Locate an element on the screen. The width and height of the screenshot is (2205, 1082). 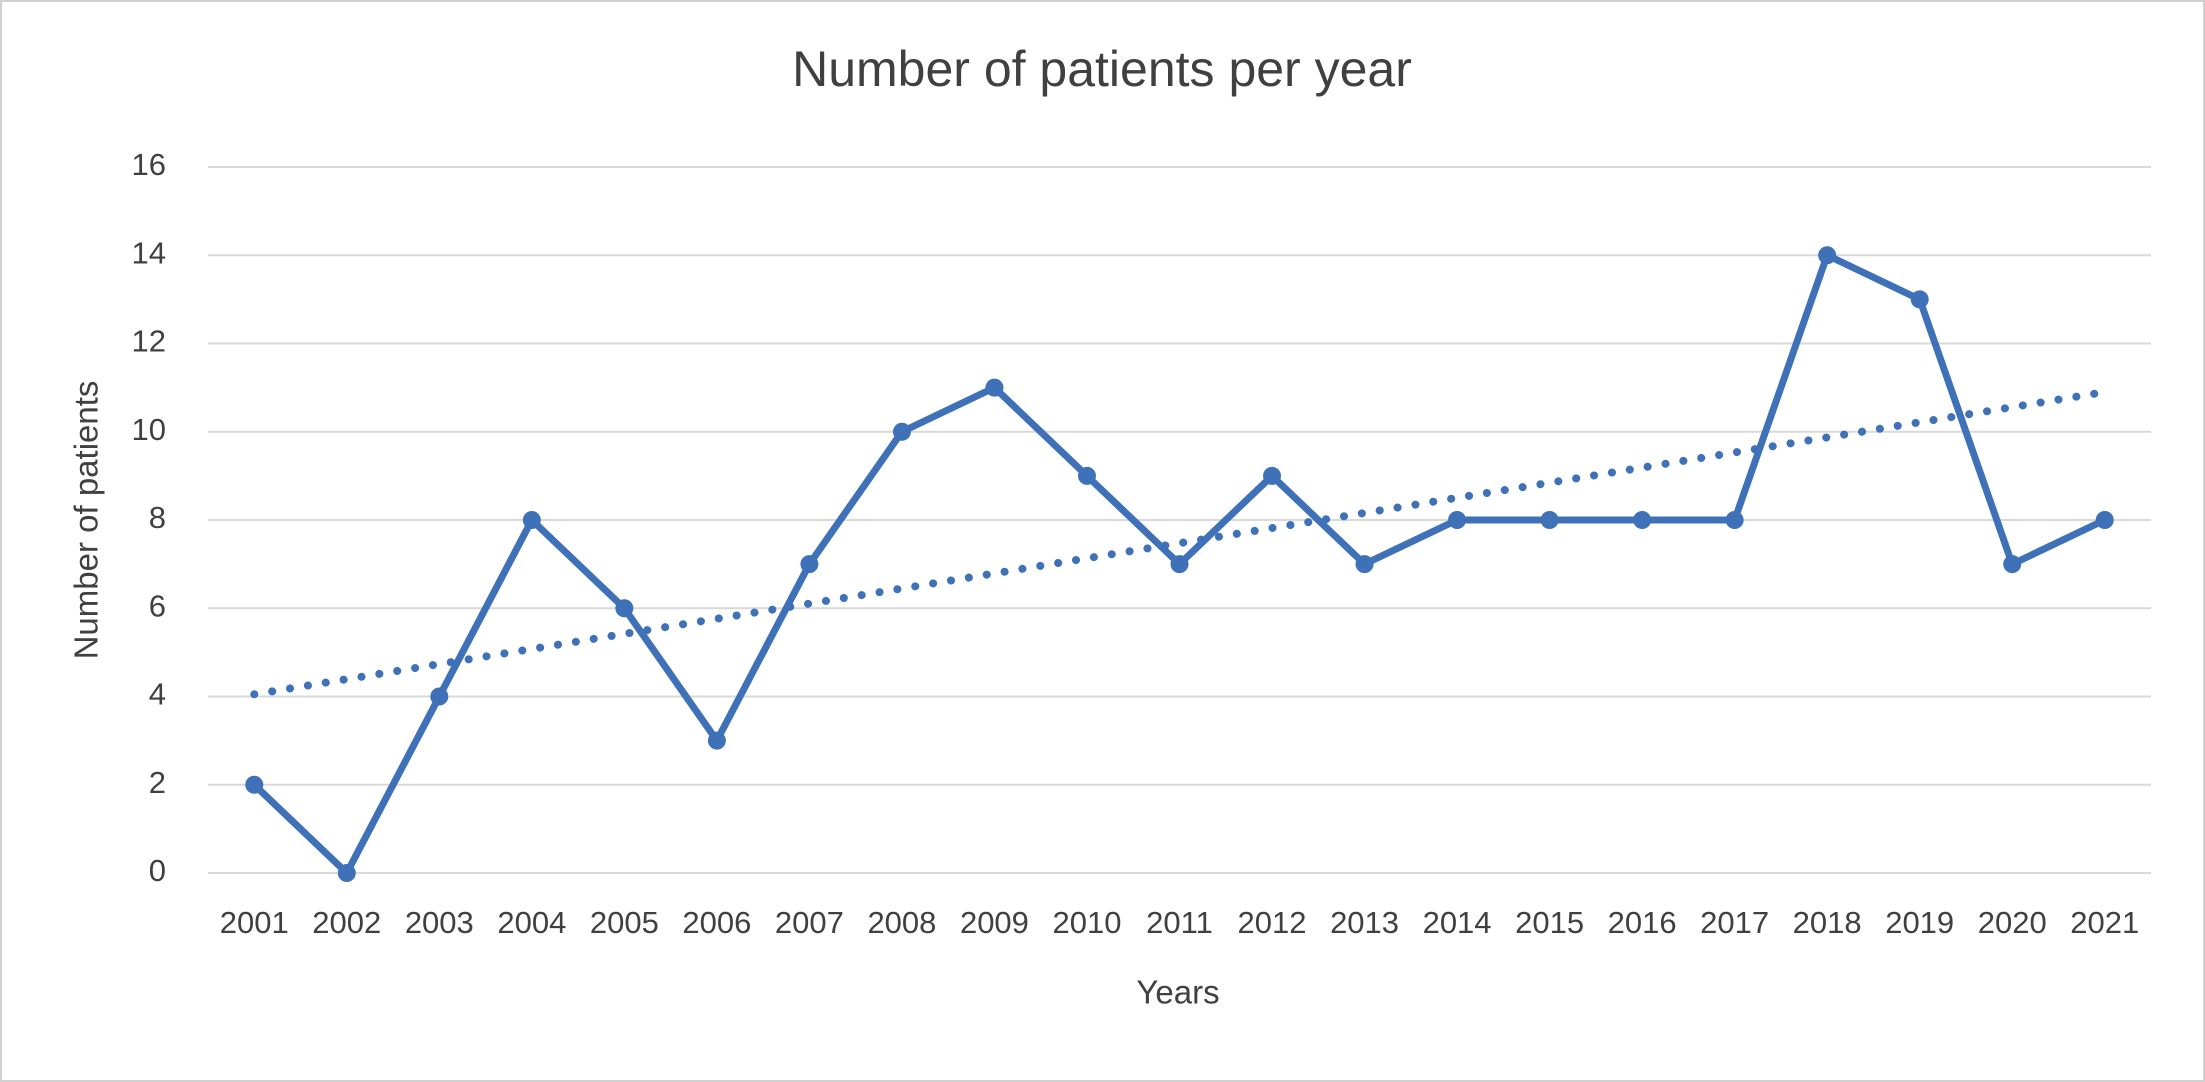
x-tick-label: 2015 is located at coordinates (1549, 922).